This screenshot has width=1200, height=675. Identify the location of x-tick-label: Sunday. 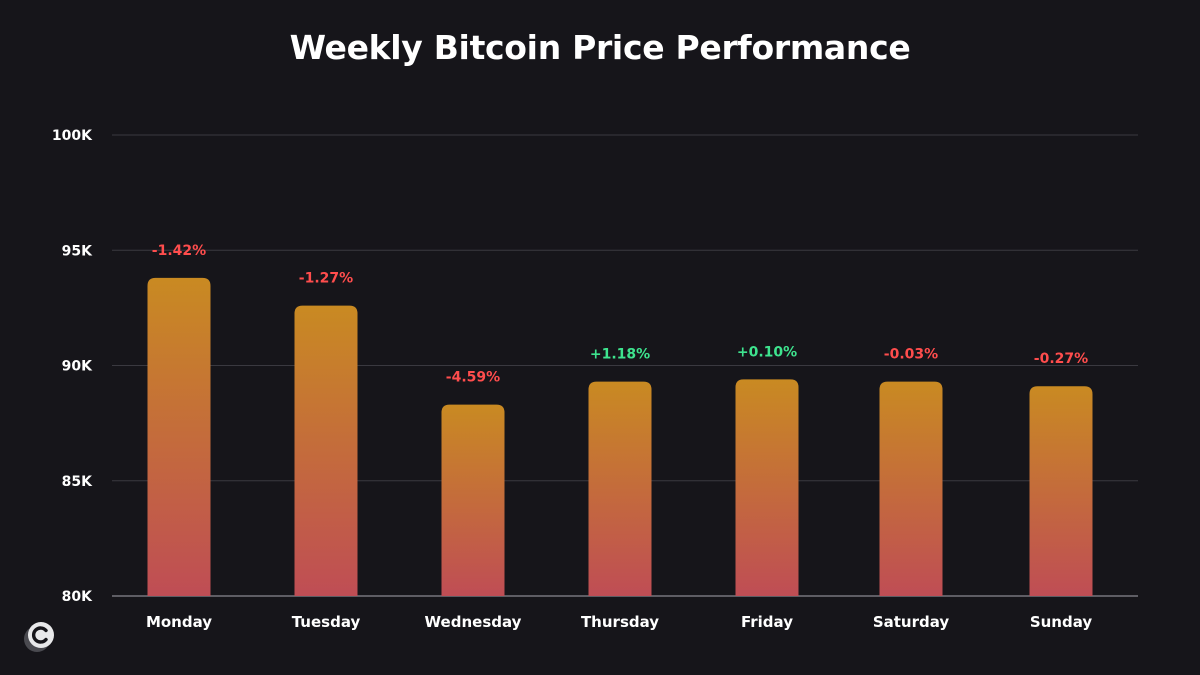
(1061, 622).